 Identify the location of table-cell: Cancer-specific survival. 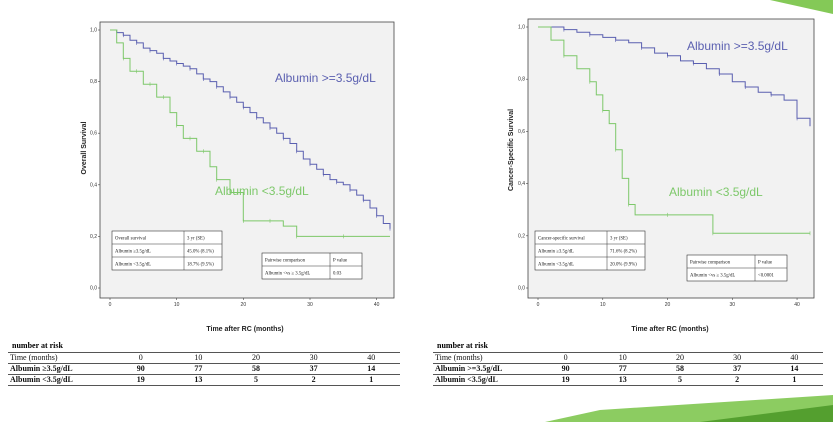
(561, 239).